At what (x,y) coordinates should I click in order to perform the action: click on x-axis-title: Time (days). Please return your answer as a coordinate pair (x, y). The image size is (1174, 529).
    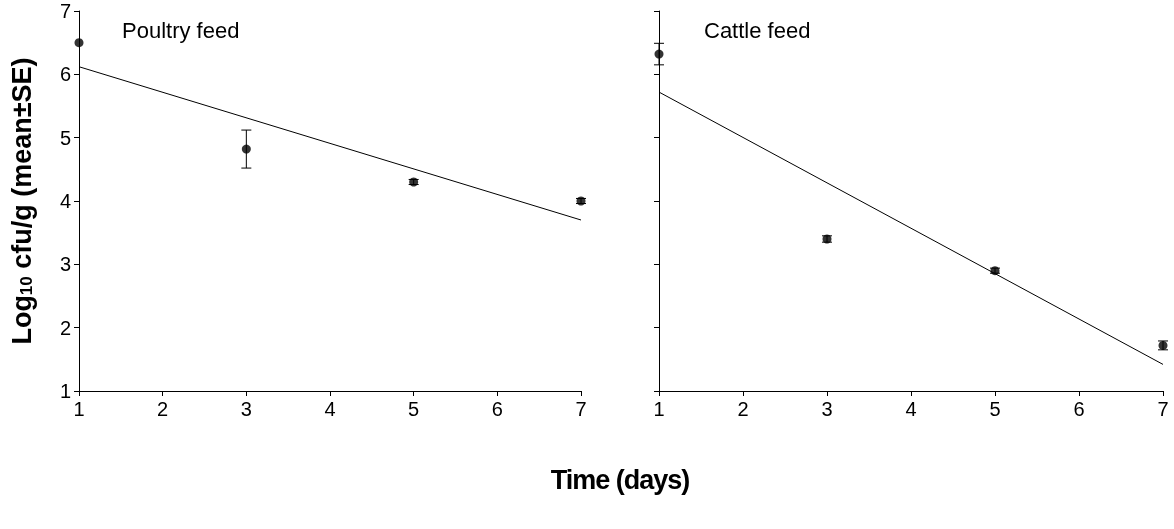
    Looking at the image, I should click on (620, 480).